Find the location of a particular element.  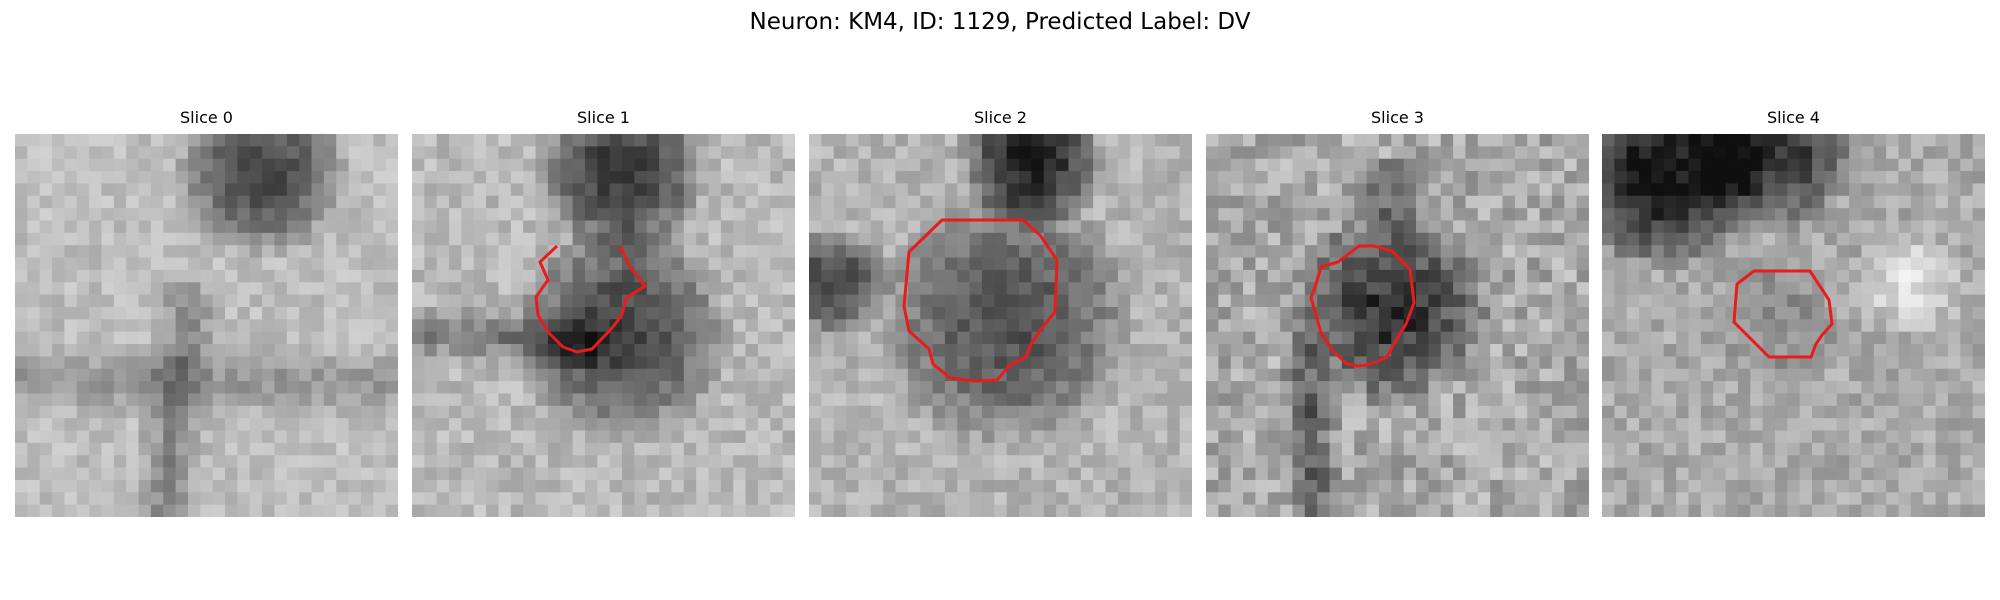

slice-panel-3: Slice 3 is located at coordinates (1397, 312).